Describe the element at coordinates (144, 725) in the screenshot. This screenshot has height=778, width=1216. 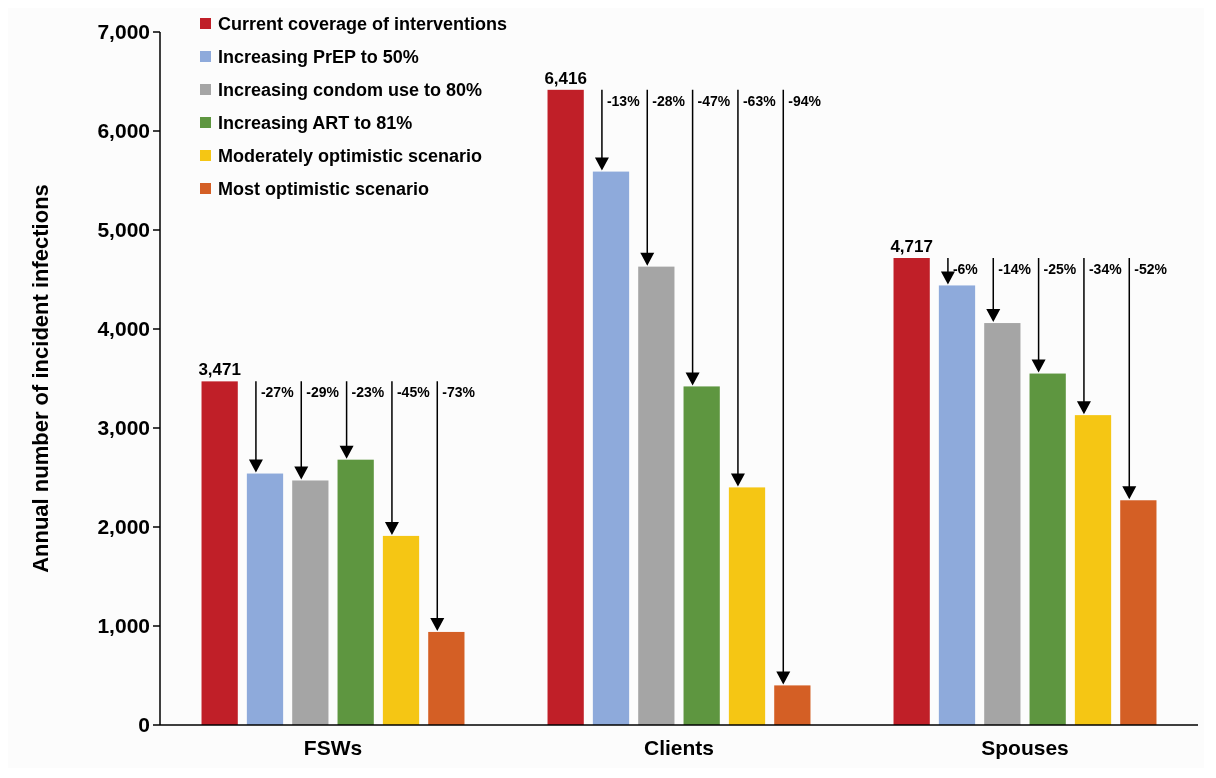
I see `y-tick-label: 0` at that location.